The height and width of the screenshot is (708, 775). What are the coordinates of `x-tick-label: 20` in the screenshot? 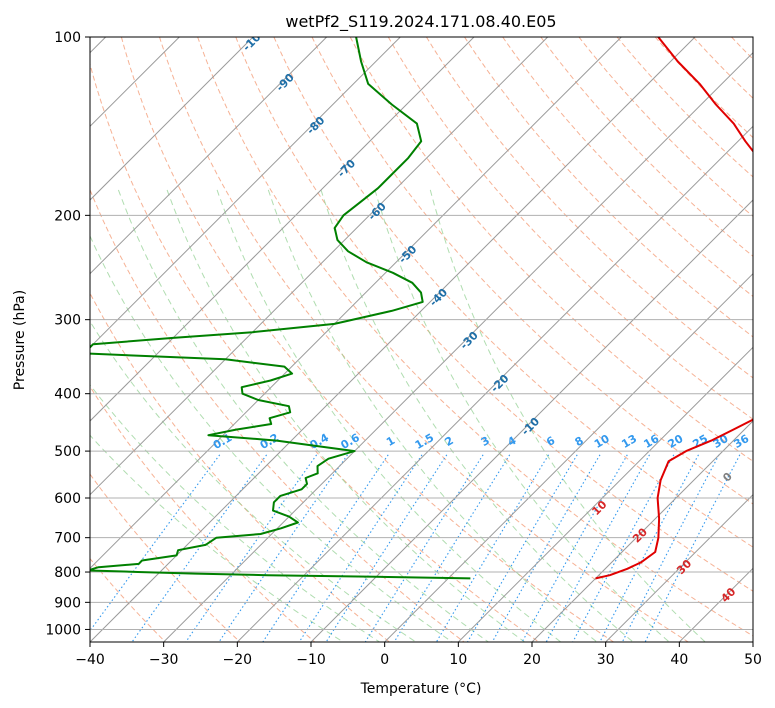 It's located at (532, 660).